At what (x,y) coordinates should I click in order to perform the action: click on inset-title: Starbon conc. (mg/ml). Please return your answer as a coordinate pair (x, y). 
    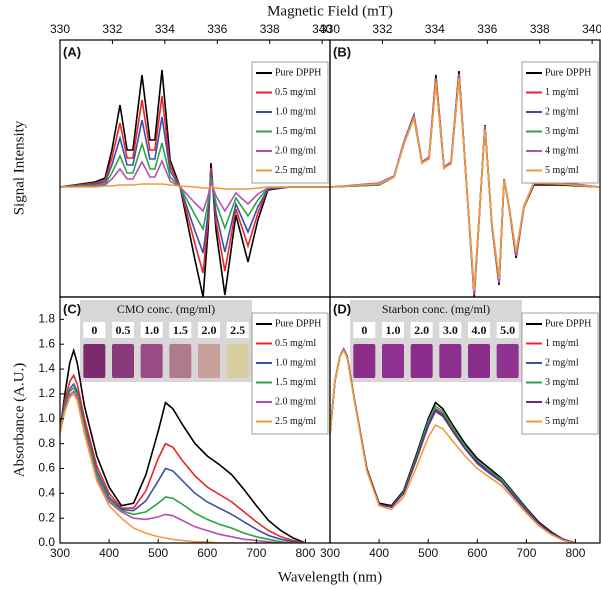
    Looking at the image, I should click on (436, 309).